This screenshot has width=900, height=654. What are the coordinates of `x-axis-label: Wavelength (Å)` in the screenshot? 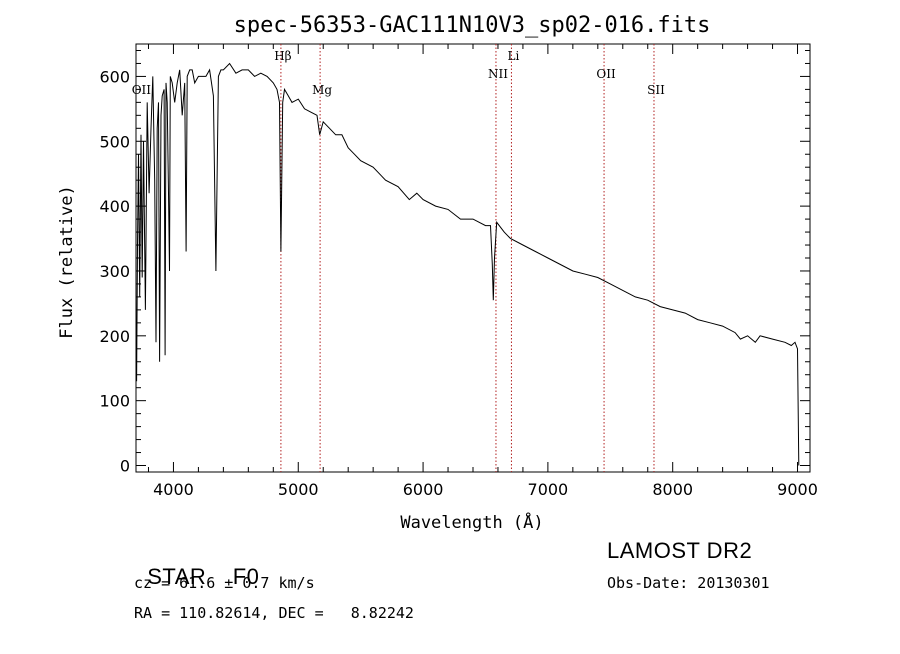 It's located at (471, 522).